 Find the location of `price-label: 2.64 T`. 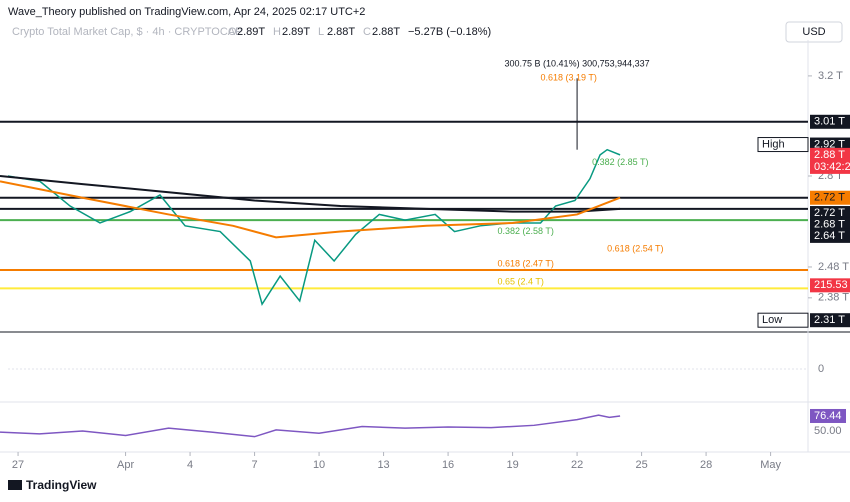

price-label: 2.64 T is located at coordinates (829, 236).